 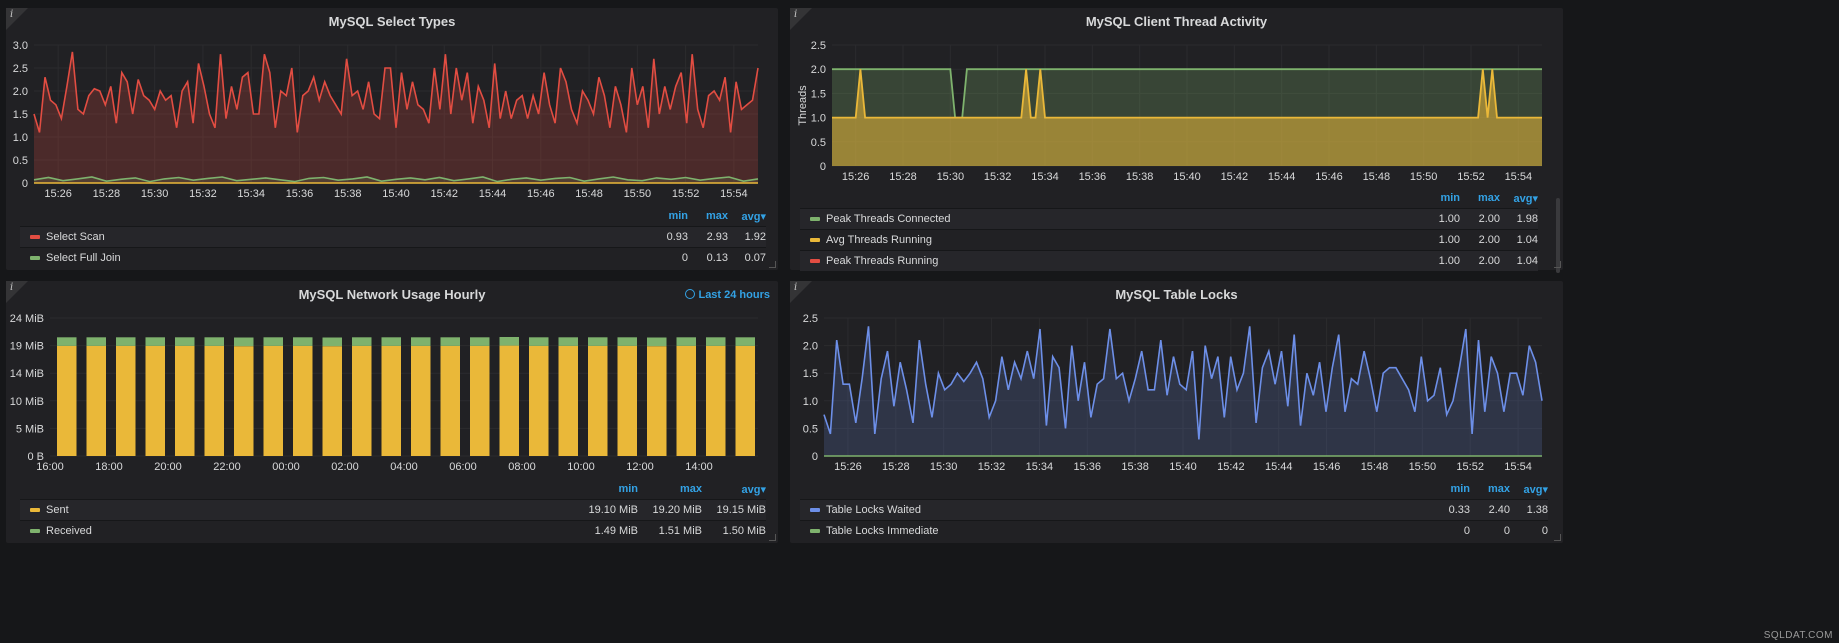 I want to click on panel-title: MySQL Table Locks, so click(x=1176, y=294).